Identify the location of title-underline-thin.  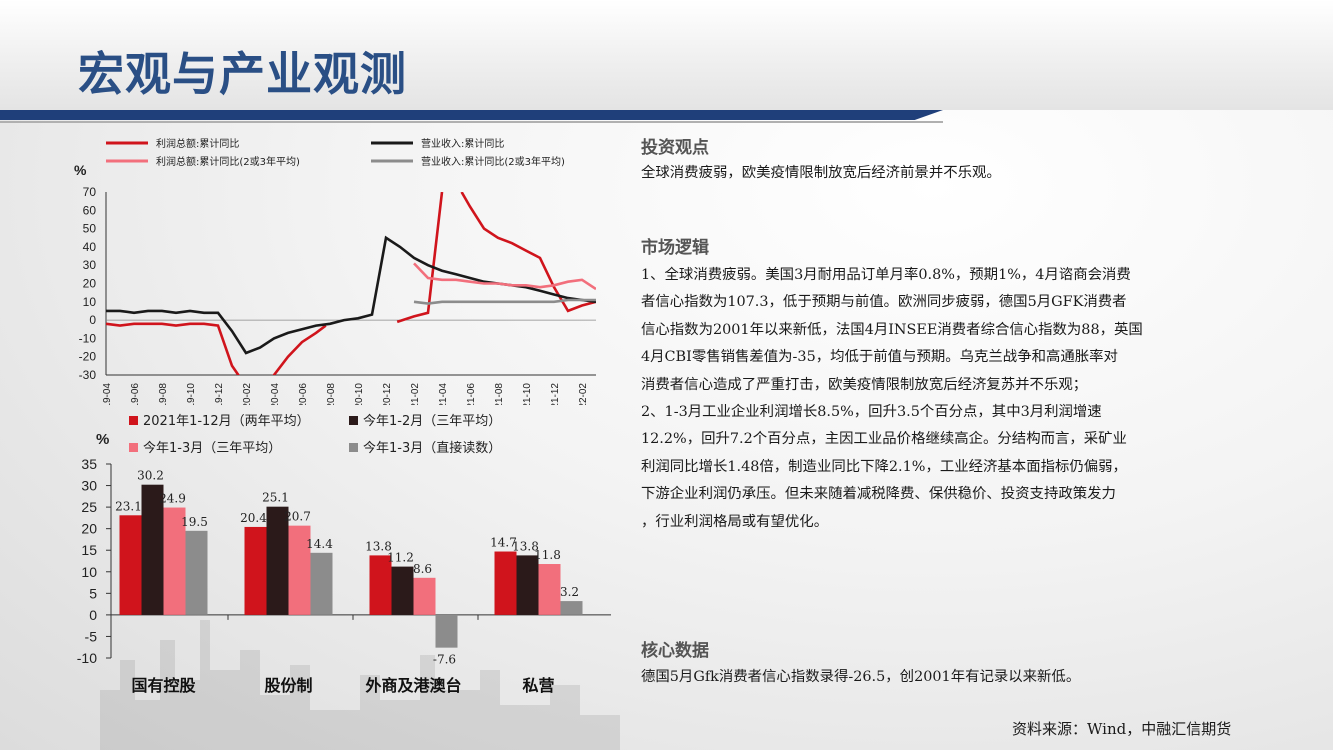
(471, 122).